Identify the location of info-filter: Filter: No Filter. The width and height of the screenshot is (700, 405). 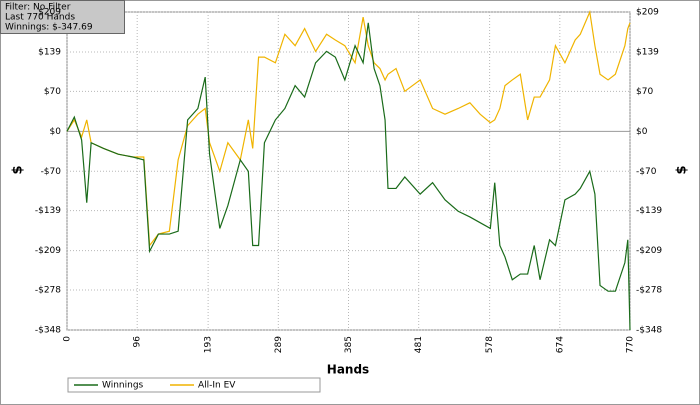
(38, 8).